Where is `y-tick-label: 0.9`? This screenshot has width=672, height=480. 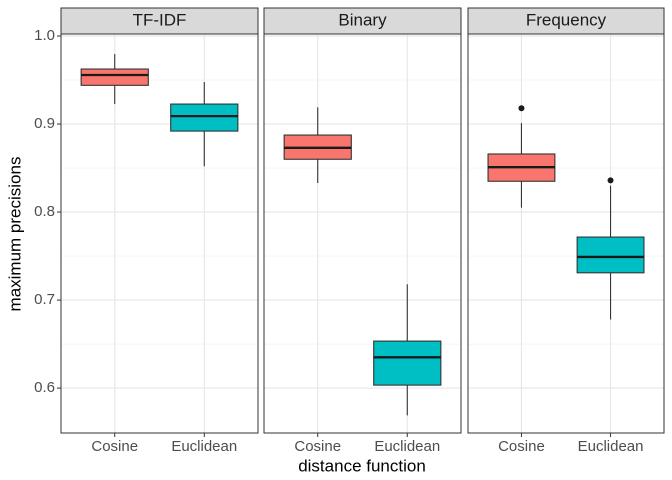 y-tick-label: 0.9 is located at coordinates (44, 123).